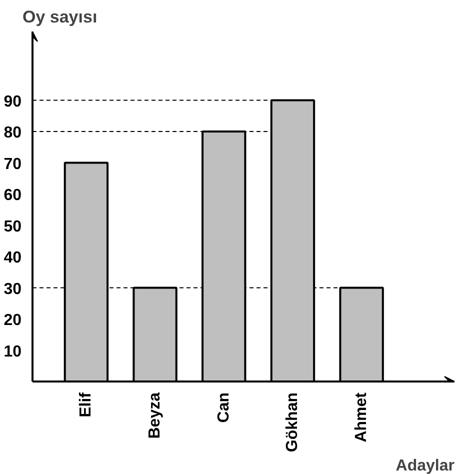 The image size is (474, 474). What do you see at coordinates (155, 415) in the screenshot?
I see `x-tick-label: Beyza` at bounding box center [155, 415].